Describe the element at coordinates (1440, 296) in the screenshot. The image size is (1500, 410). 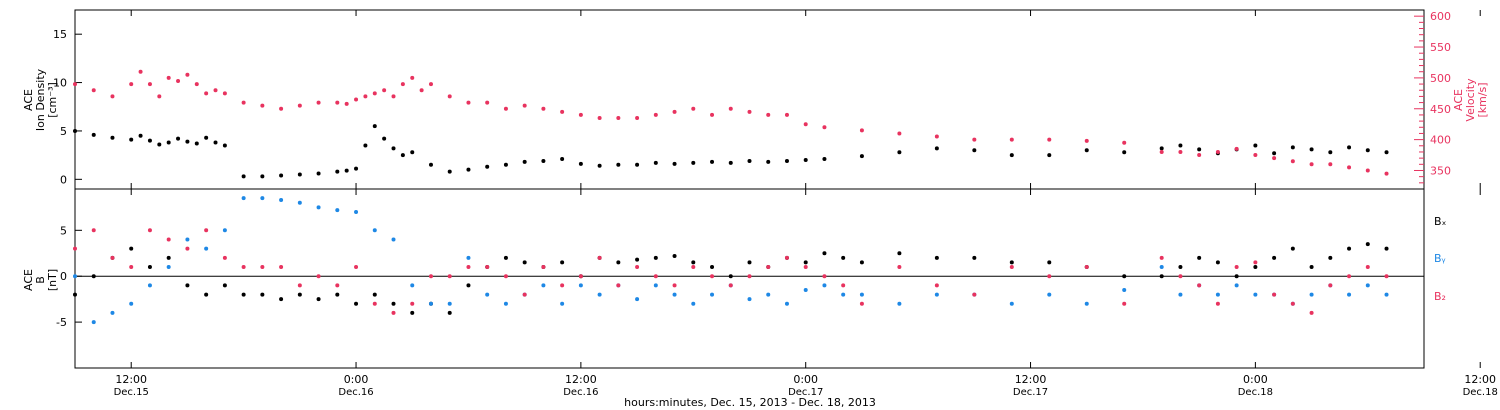
I see `legend-bz: B₂` at that location.